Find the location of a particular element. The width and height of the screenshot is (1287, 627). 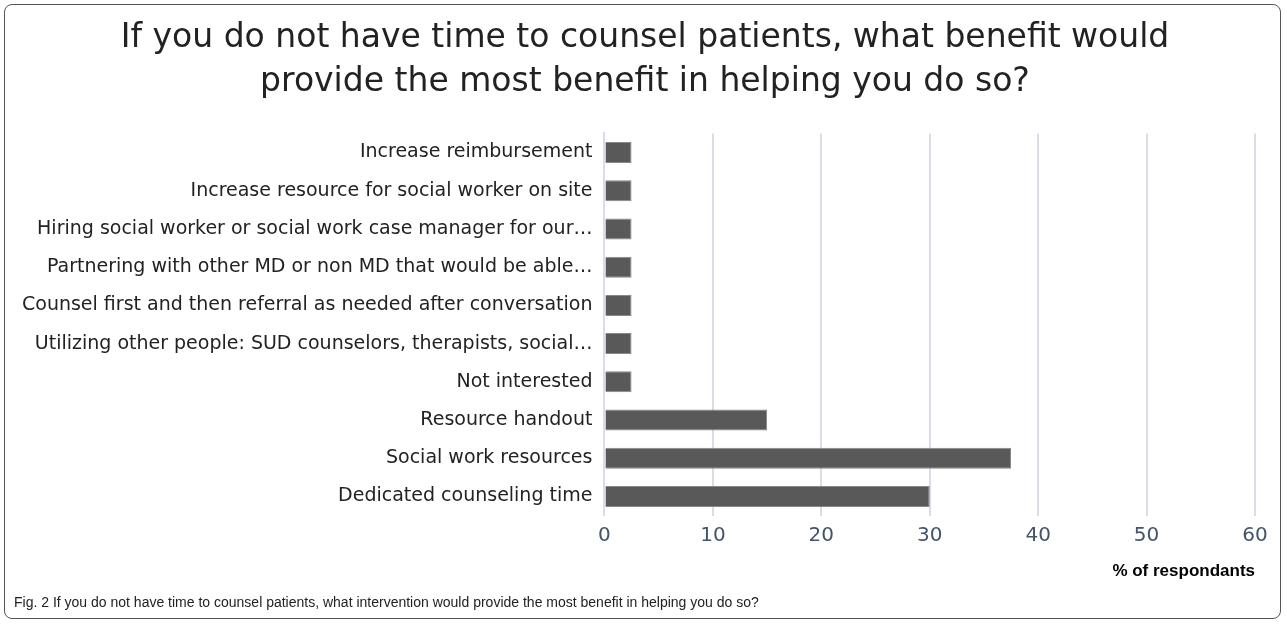

y-tick-label: Counsel first and then referral as needed after conversation is located at coordinates (307, 303).